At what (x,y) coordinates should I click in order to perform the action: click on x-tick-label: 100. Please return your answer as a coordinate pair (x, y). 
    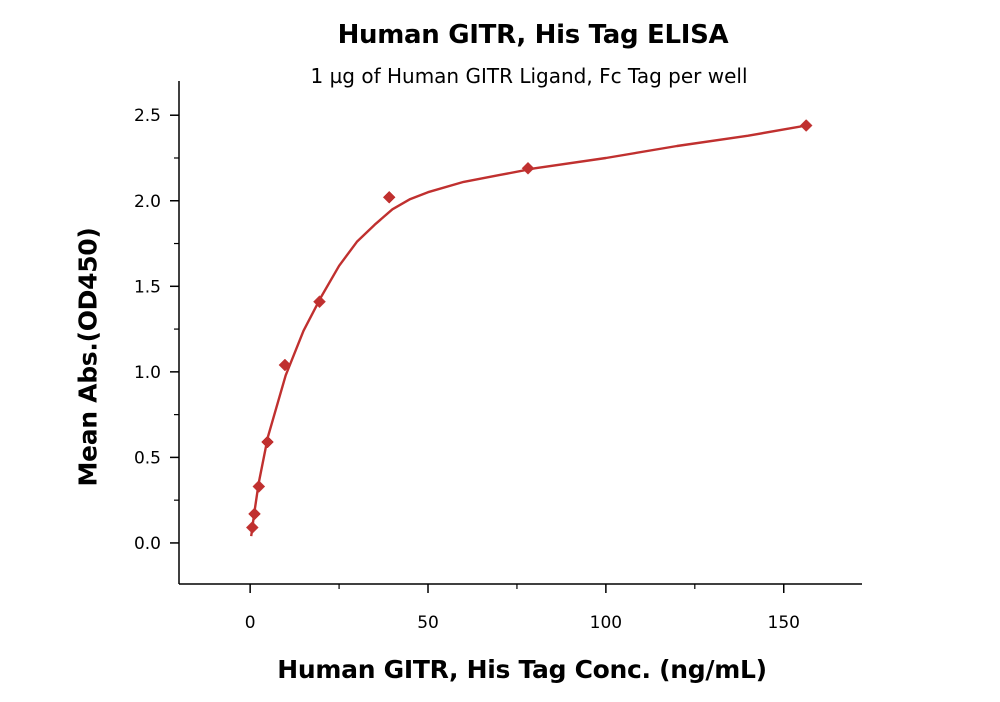
    Looking at the image, I should click on (606, 623).